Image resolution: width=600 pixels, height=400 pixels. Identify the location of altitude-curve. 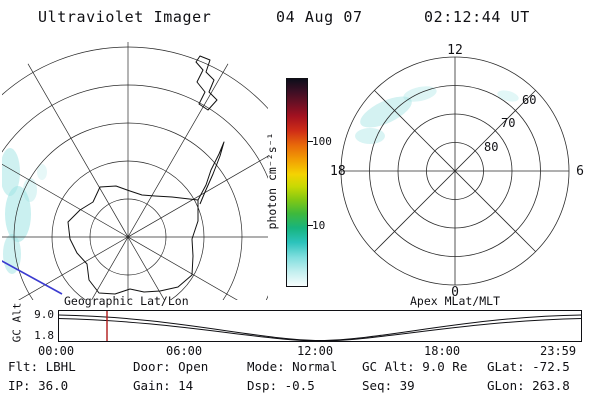
(320, 328).